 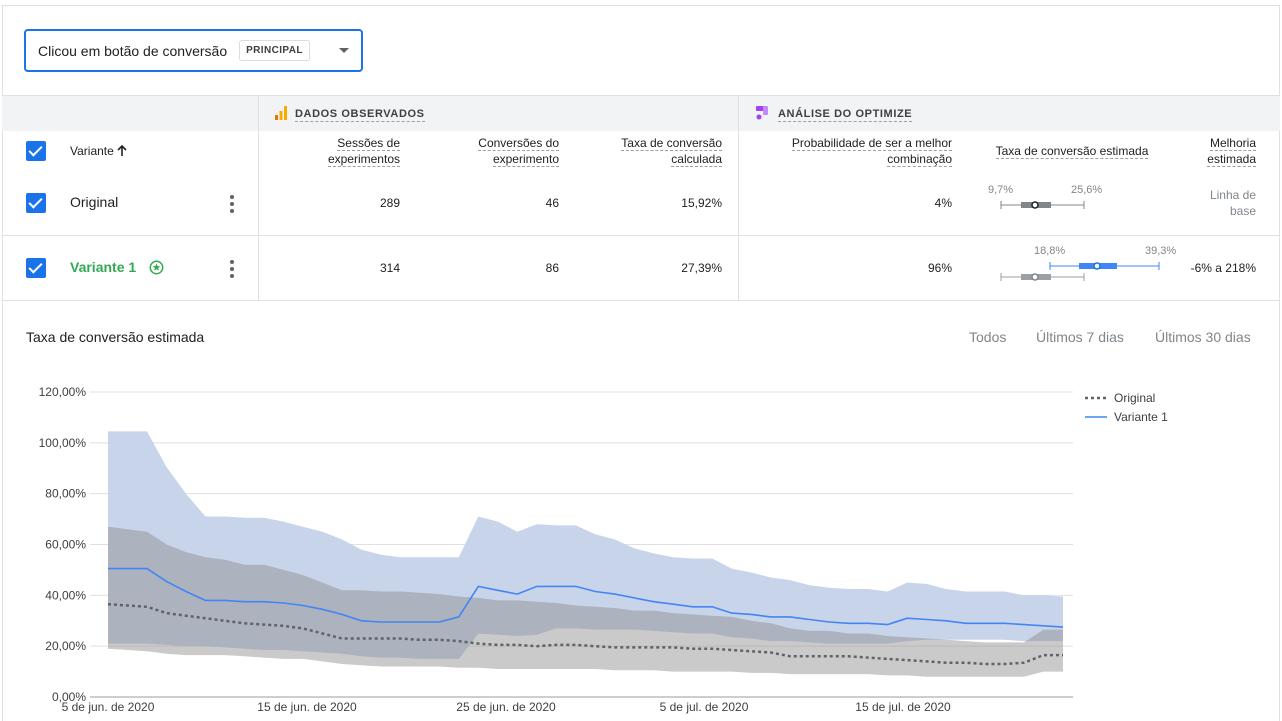 I want to click on observed-data-label: DADOS OBSERVADOS, so click(x=360, y=114).